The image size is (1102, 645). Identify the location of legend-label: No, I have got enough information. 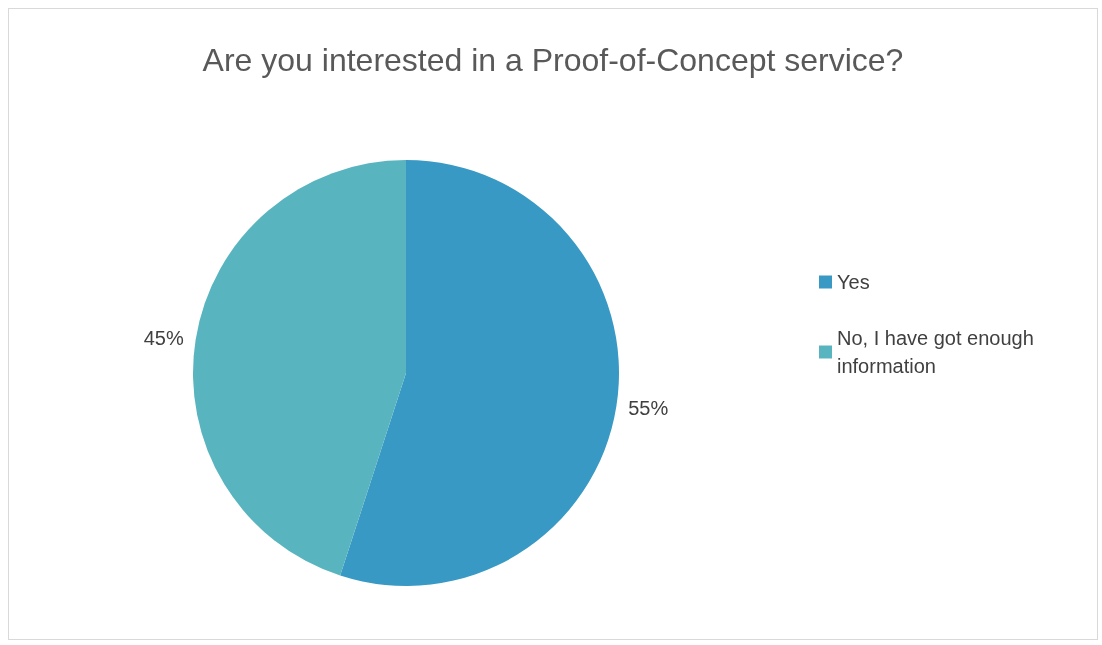
(938, 352).